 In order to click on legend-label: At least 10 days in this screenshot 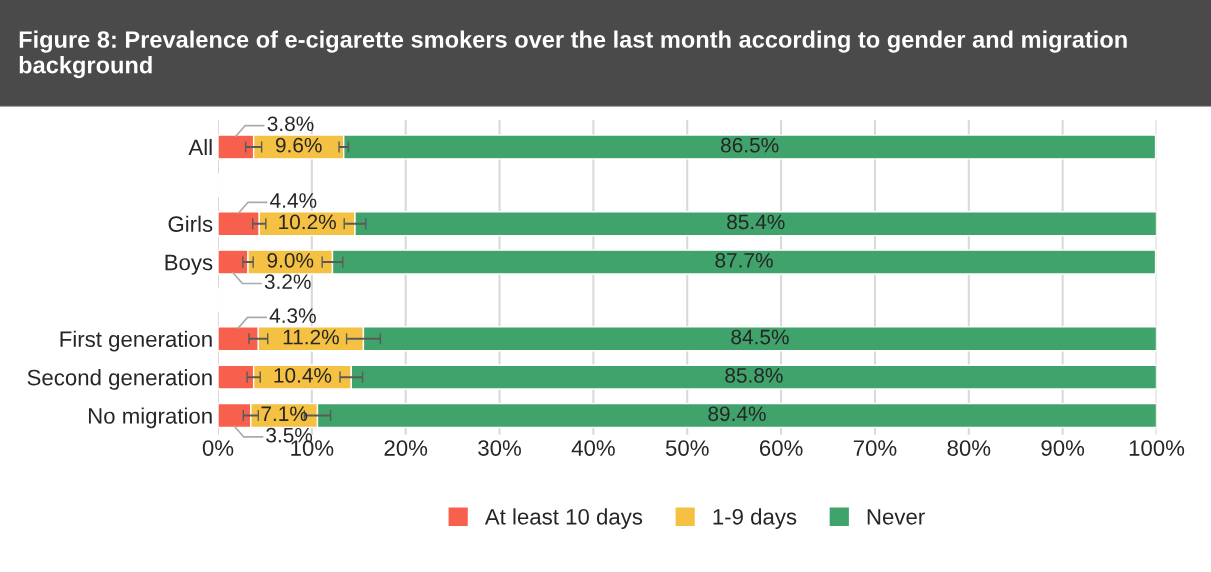, I will do `click(563, 519)`.